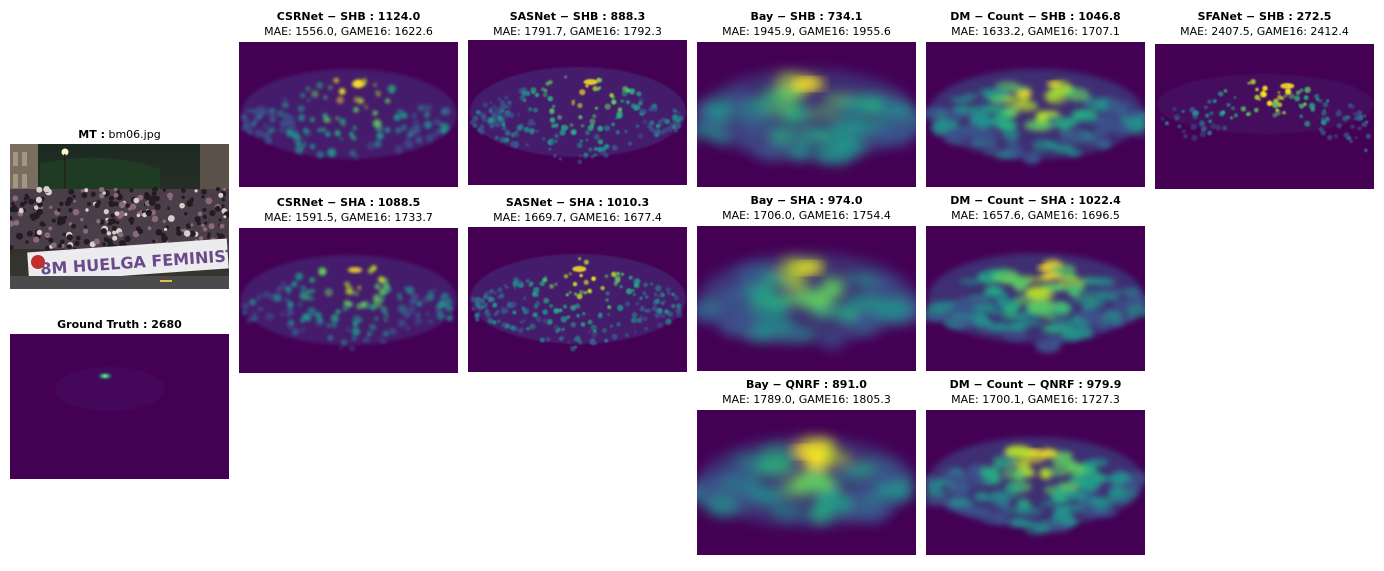 This screenshot has height=571, width=1384. What do you see at coordinates (577, 299) in the screenshot?
I see `sasnet-sha-density-map` at bounding box center [577, 299].